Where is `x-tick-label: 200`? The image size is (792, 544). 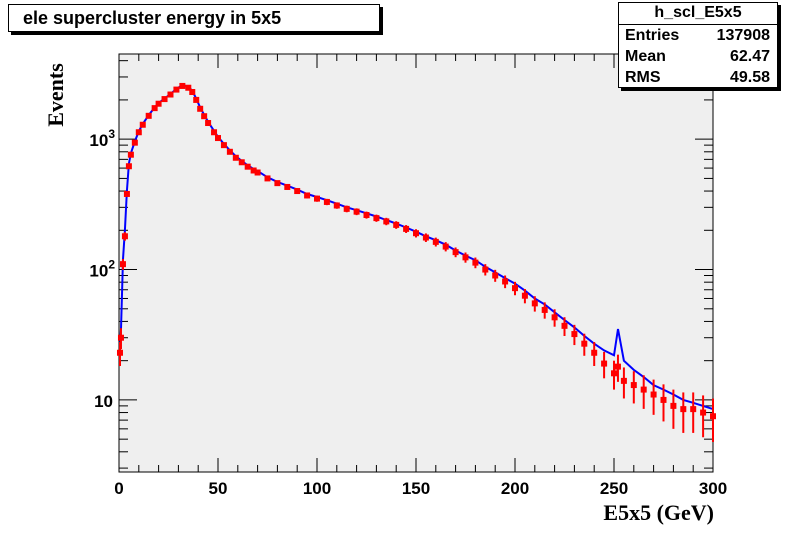 x-tick-label: 200 is located at coordinates (515, 488).